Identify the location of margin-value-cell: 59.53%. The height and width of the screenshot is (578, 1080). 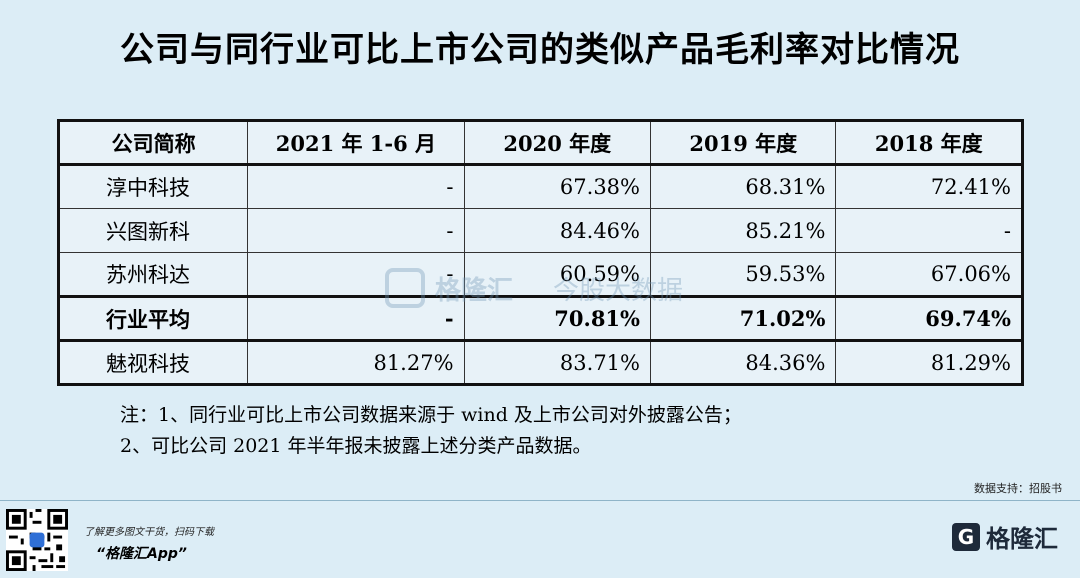
(743, 274).